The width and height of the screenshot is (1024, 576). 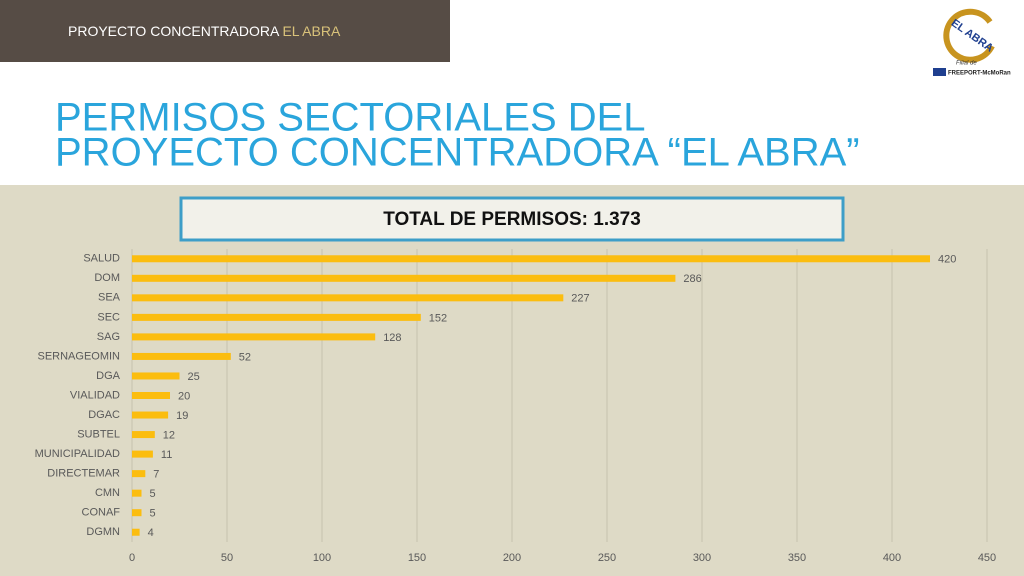 I want to click on y-tick-label: SUBTEL, so click(x=98, y=434).